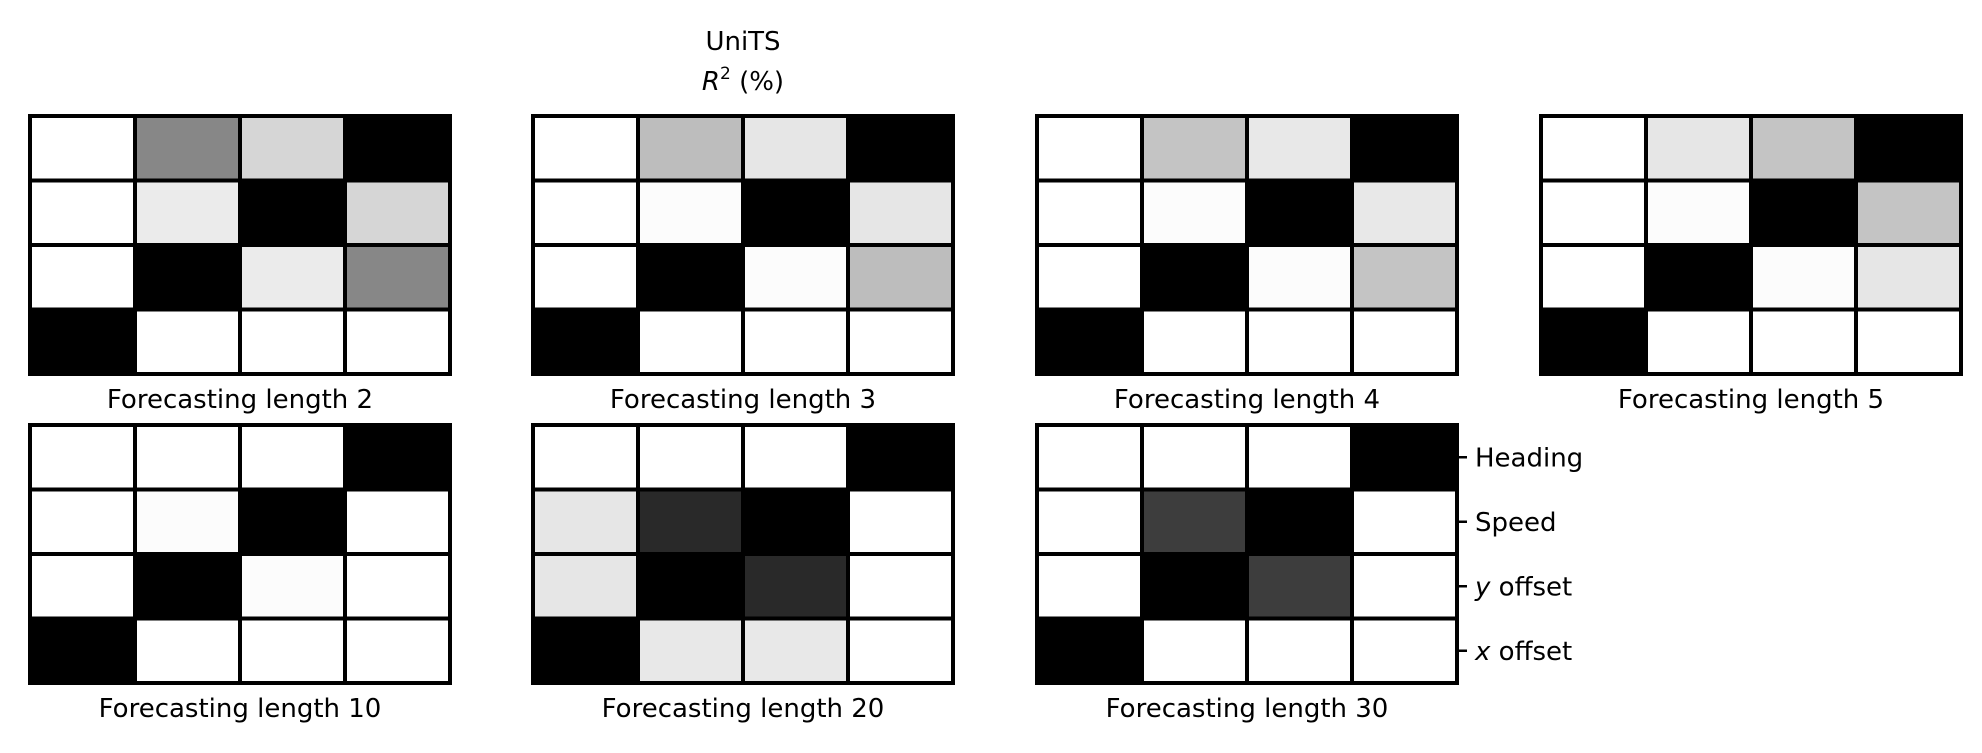 This screenshot has height=753, width=1982. I want to click on heatmap-panel: Forecasting length 4, so click(1247, 264).